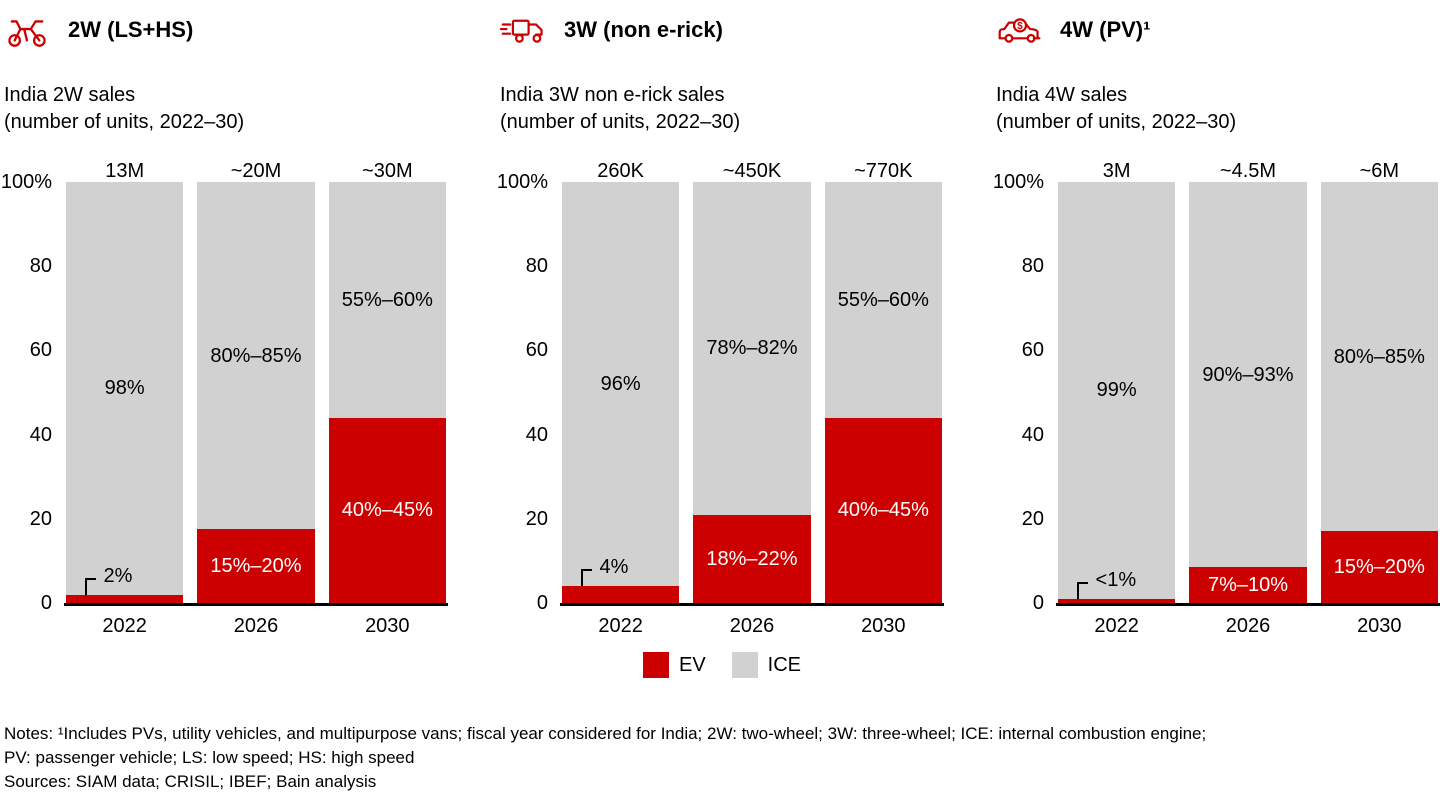  What do you see at coordinates (1218, 30) in the screenshot?
I see `segment-header: $4W (PV)¹` at bounding box center [1218, 30].